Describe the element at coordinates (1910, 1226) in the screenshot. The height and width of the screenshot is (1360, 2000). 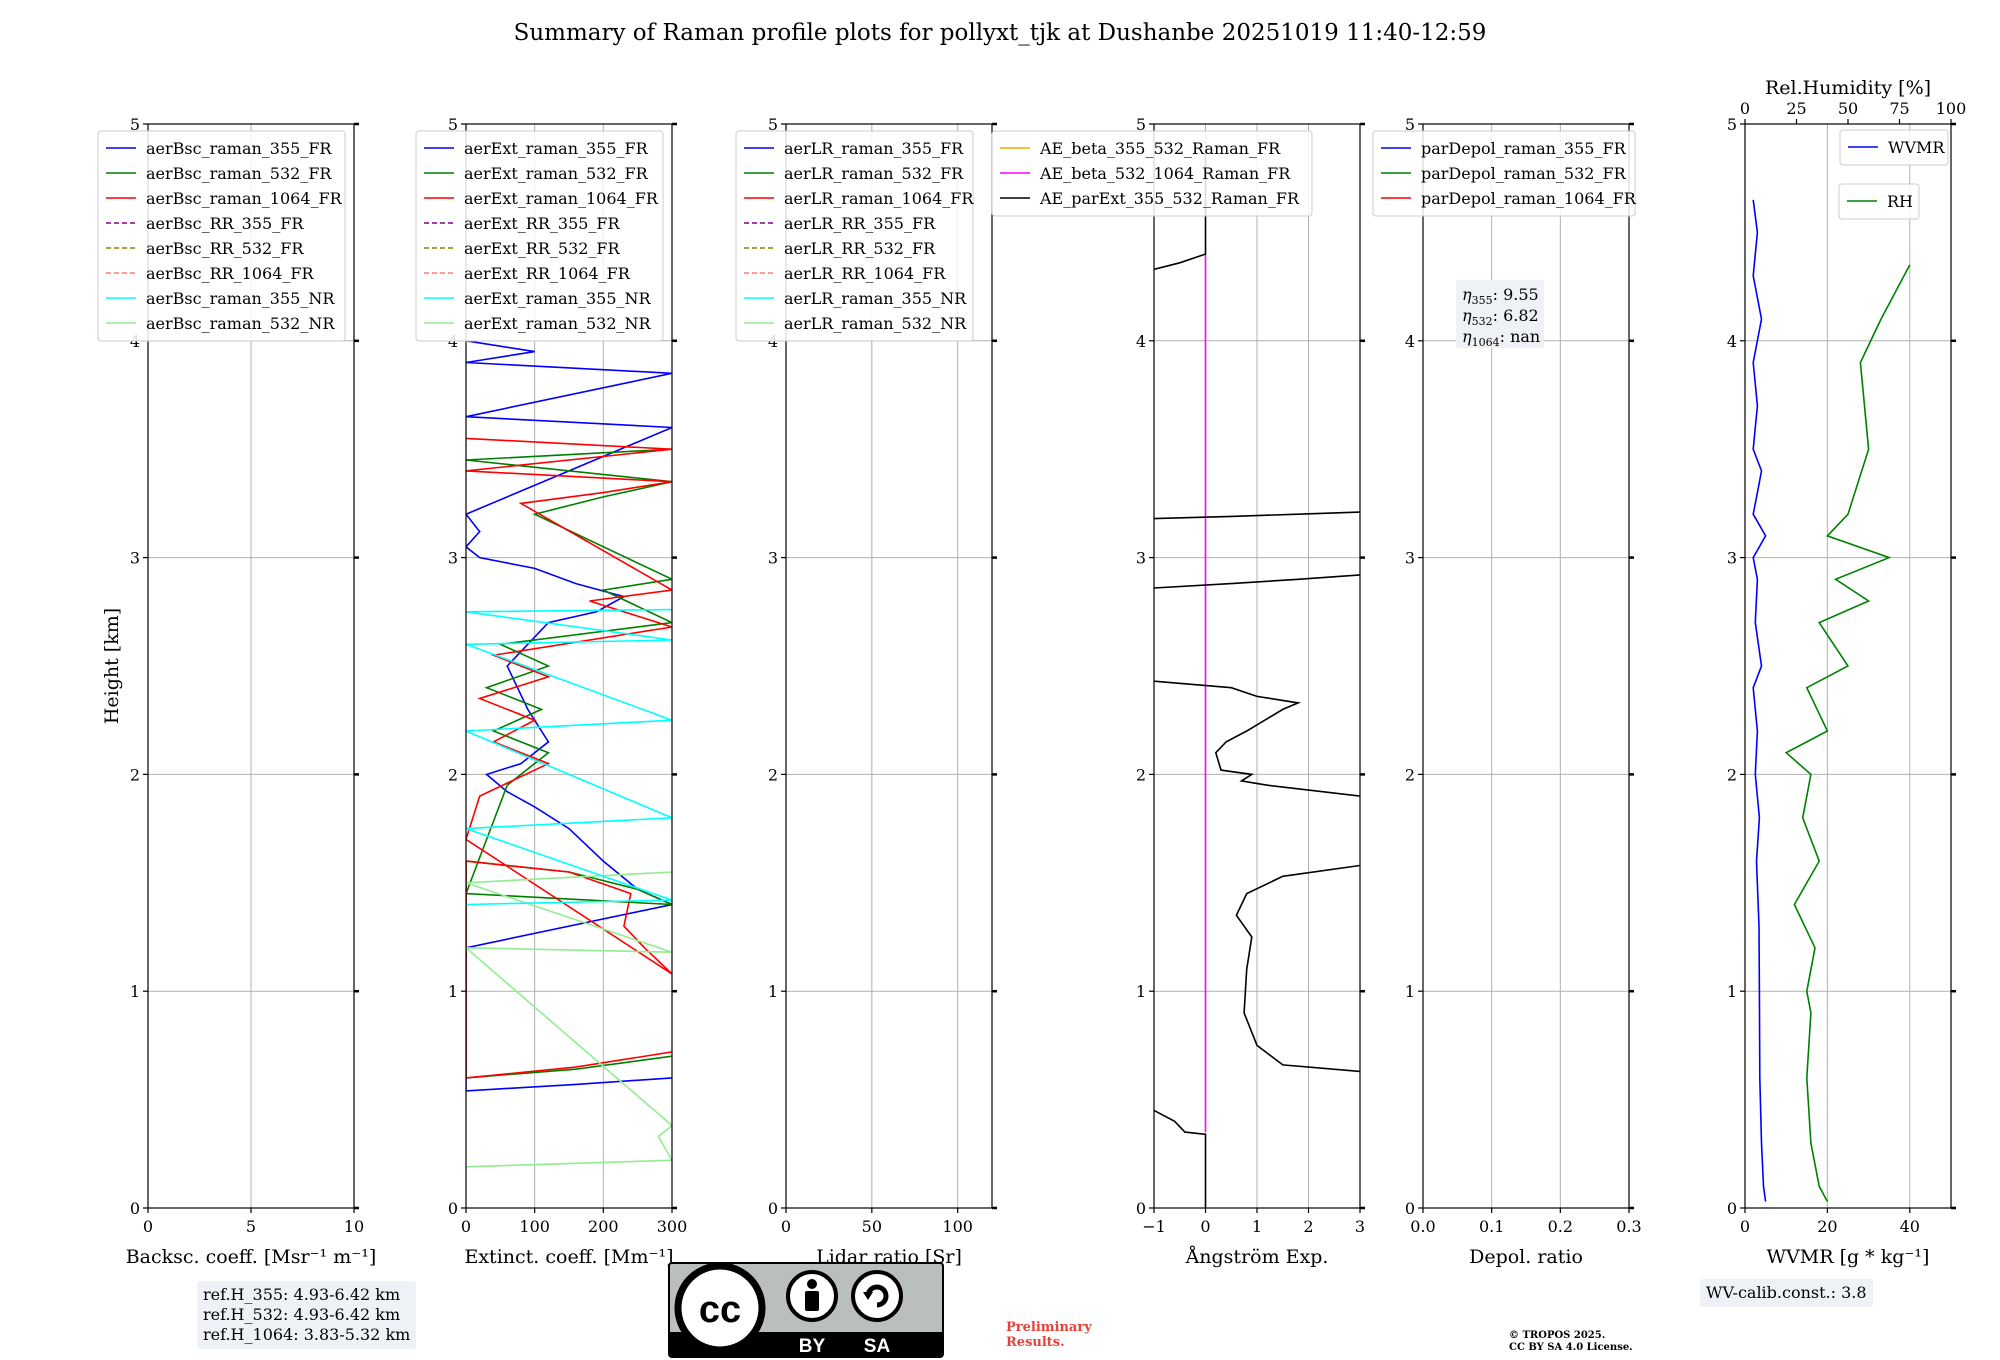
I see `x-tick-label: 40` at that location.